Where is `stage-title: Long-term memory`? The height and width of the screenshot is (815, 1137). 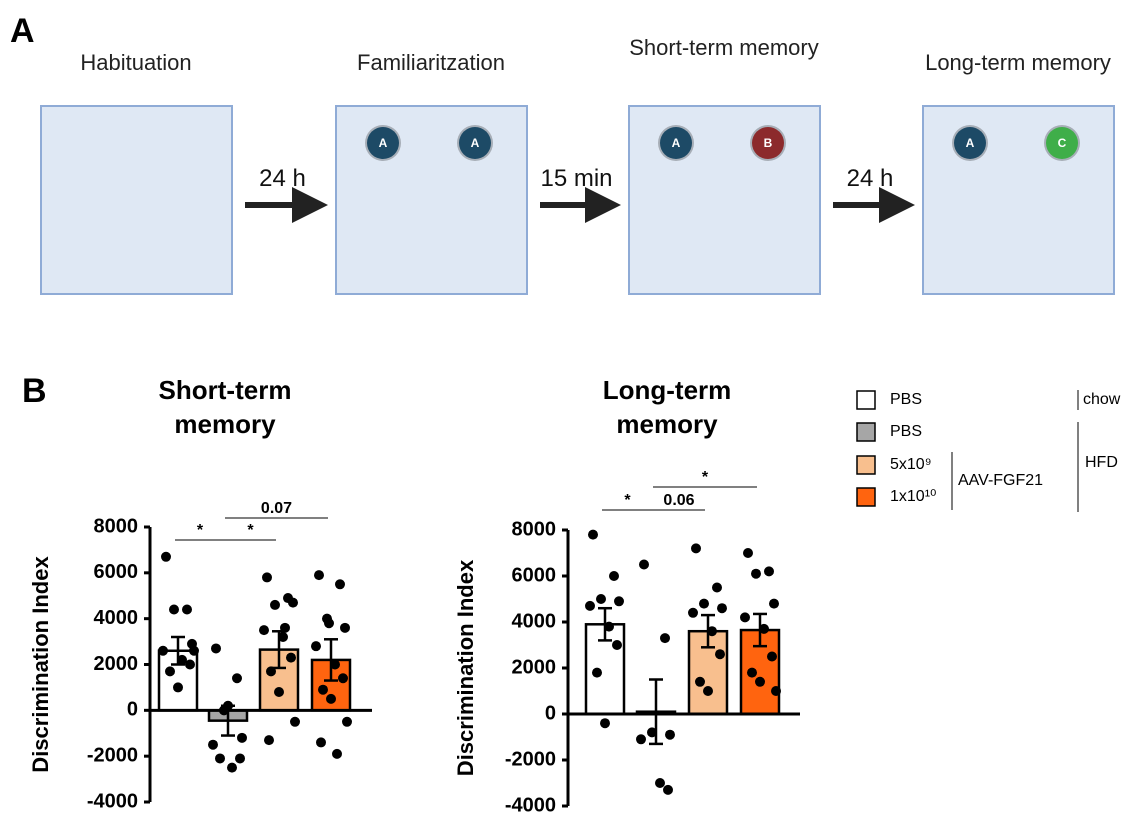
stage-title: Long-term memory is located at coordinates (1018, 62).